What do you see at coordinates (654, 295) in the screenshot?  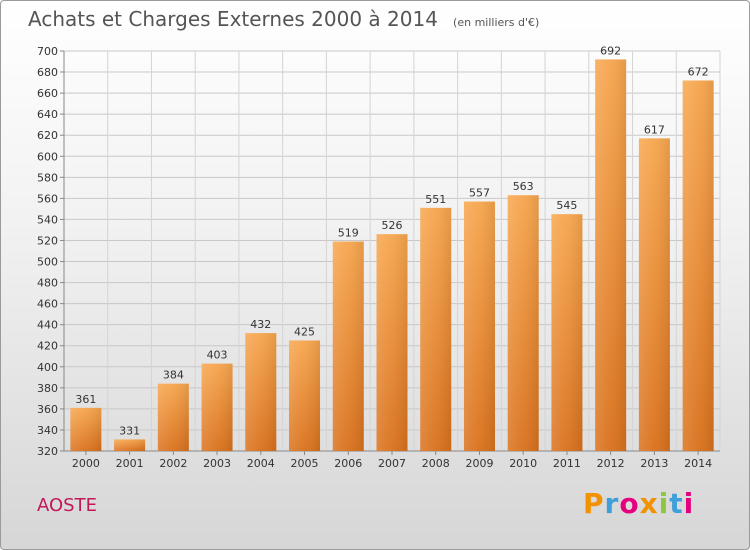 I see `bar-shade-2013` at bounding box center [654, 295].